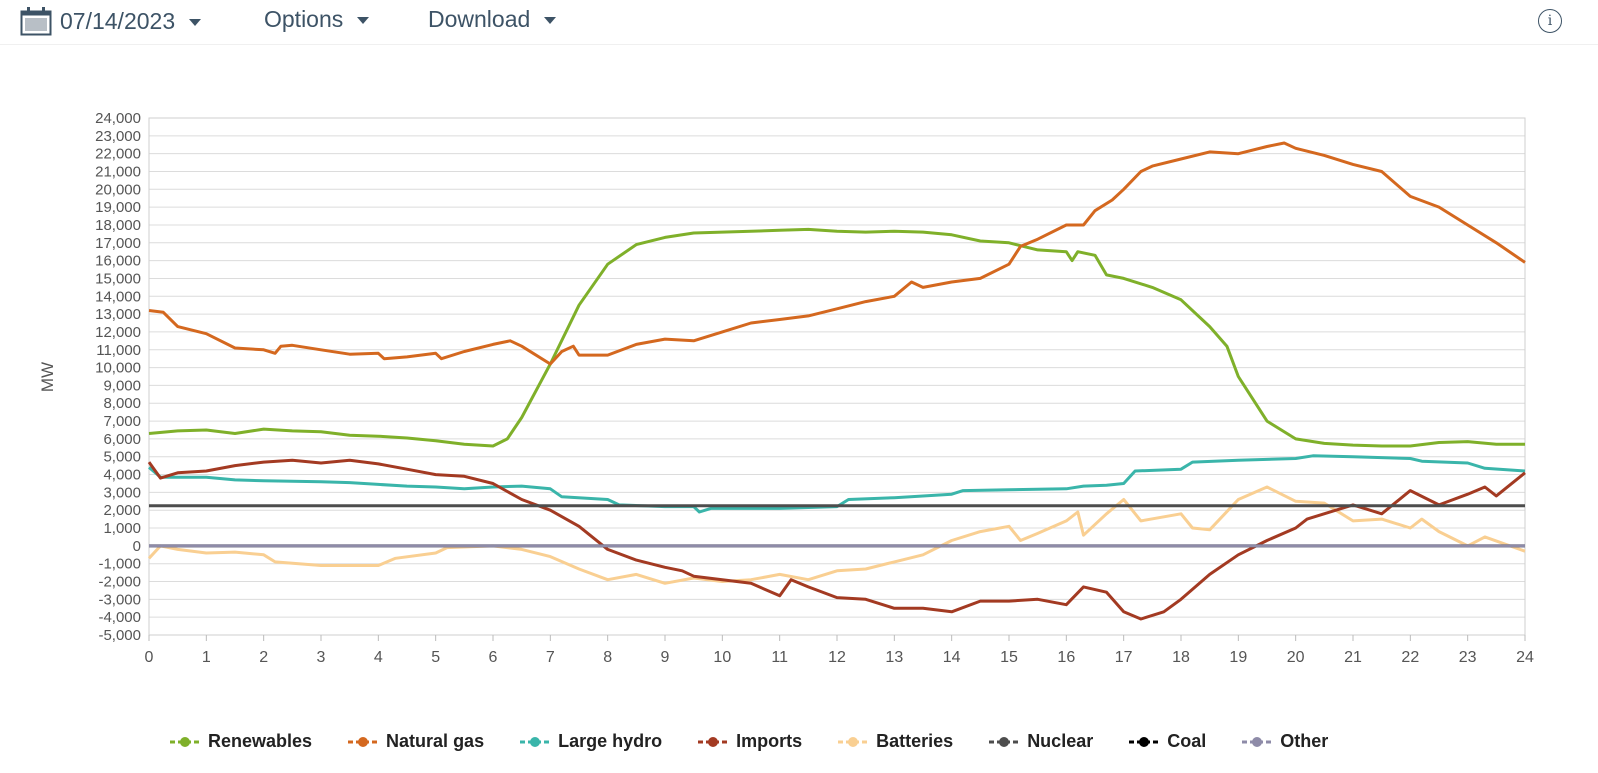 The image size is (1598, 773). What do you see at coordinates (607, 657) in the screenshot?
I see `x-tick-label: 8` at bounding box center [607, 657].